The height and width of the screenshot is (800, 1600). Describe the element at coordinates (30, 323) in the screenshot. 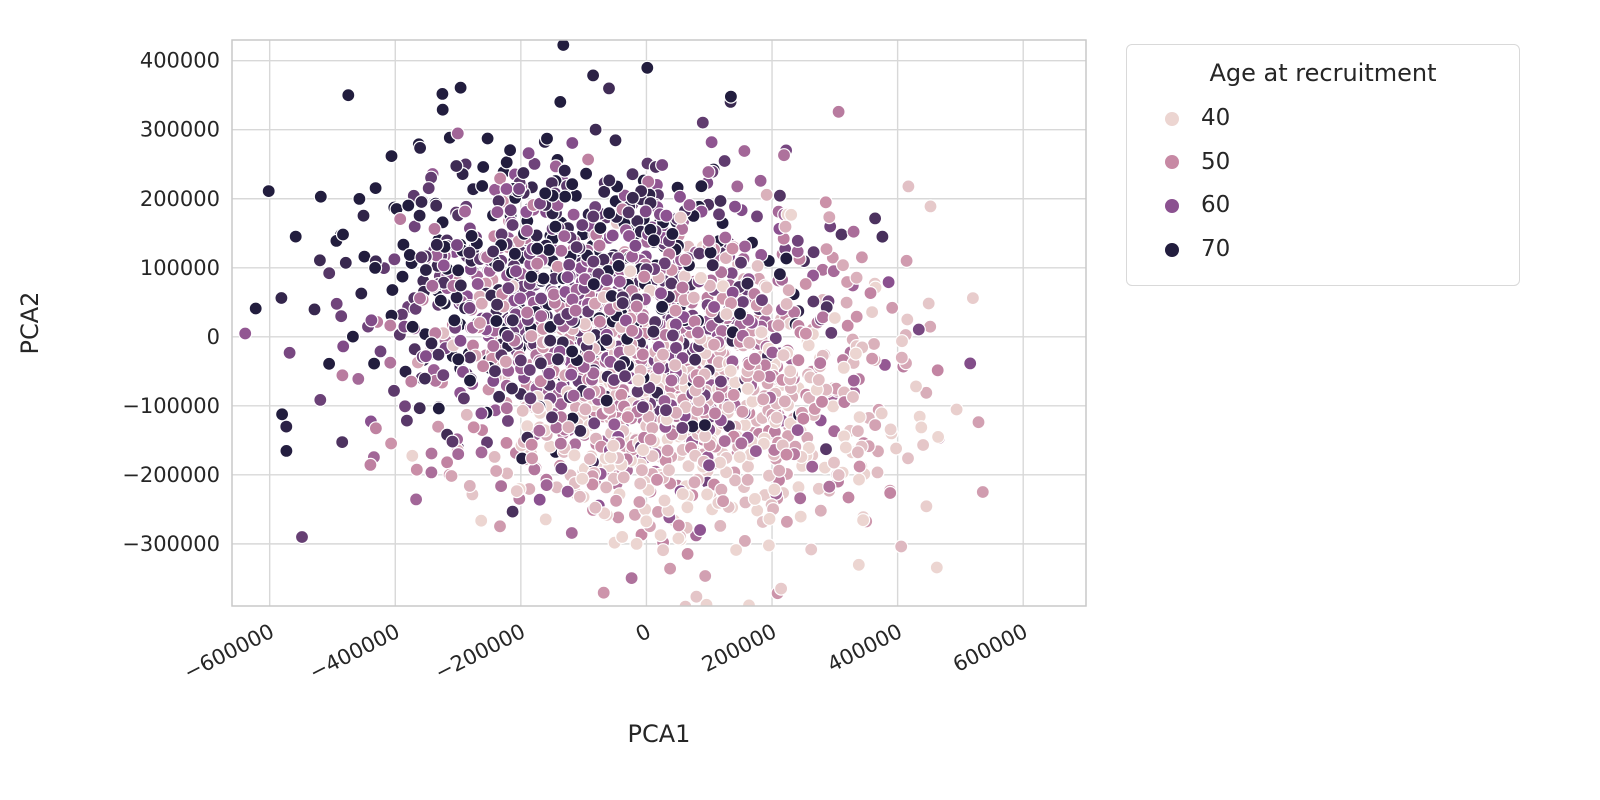

I see `y-axis-label: PCA2` at that location.